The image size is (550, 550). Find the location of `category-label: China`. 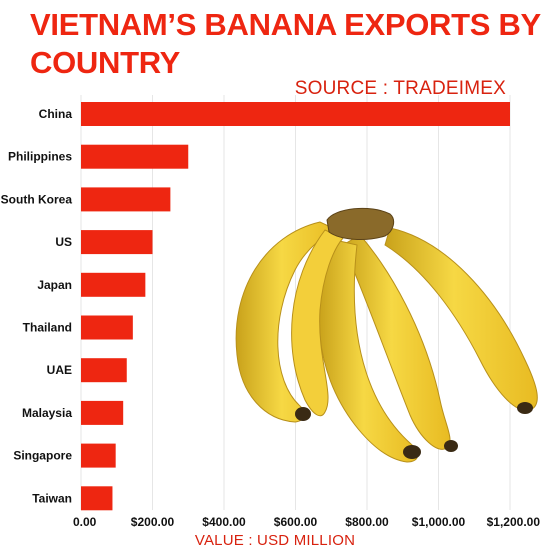

category-label: China is located at coordinates (56, 114).